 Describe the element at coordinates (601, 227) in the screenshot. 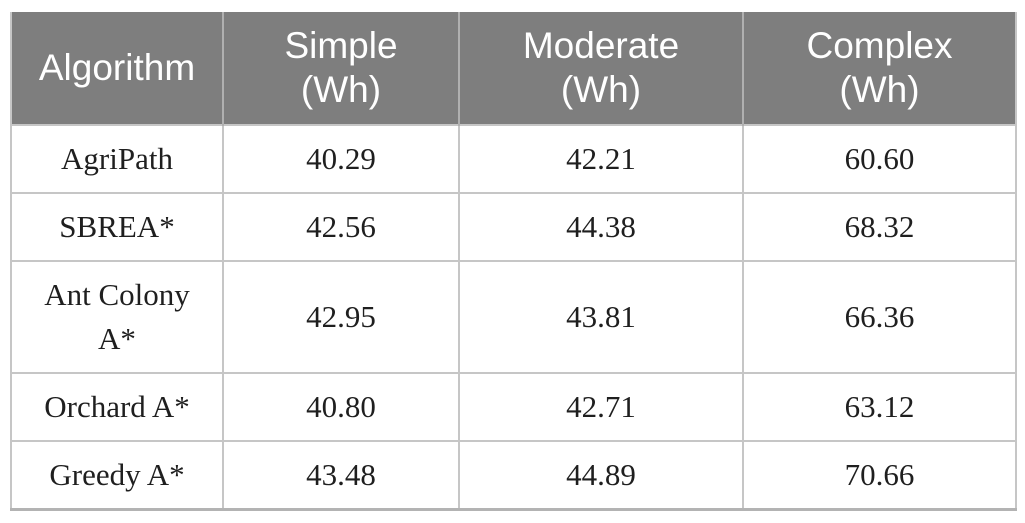

I see `cell-moderate-value: 44.38` at that location.